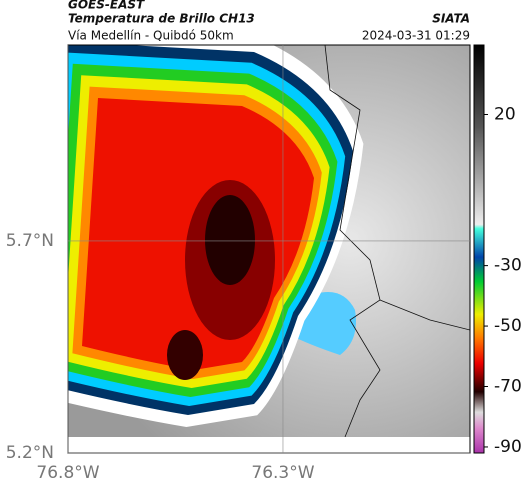 Image resolution: width=526 pixels, height=495 pixels. What do you see at coordinates (106, 6) in the screenshot?
I see `source: GOES-EAST` at bounding box center [106, 6].